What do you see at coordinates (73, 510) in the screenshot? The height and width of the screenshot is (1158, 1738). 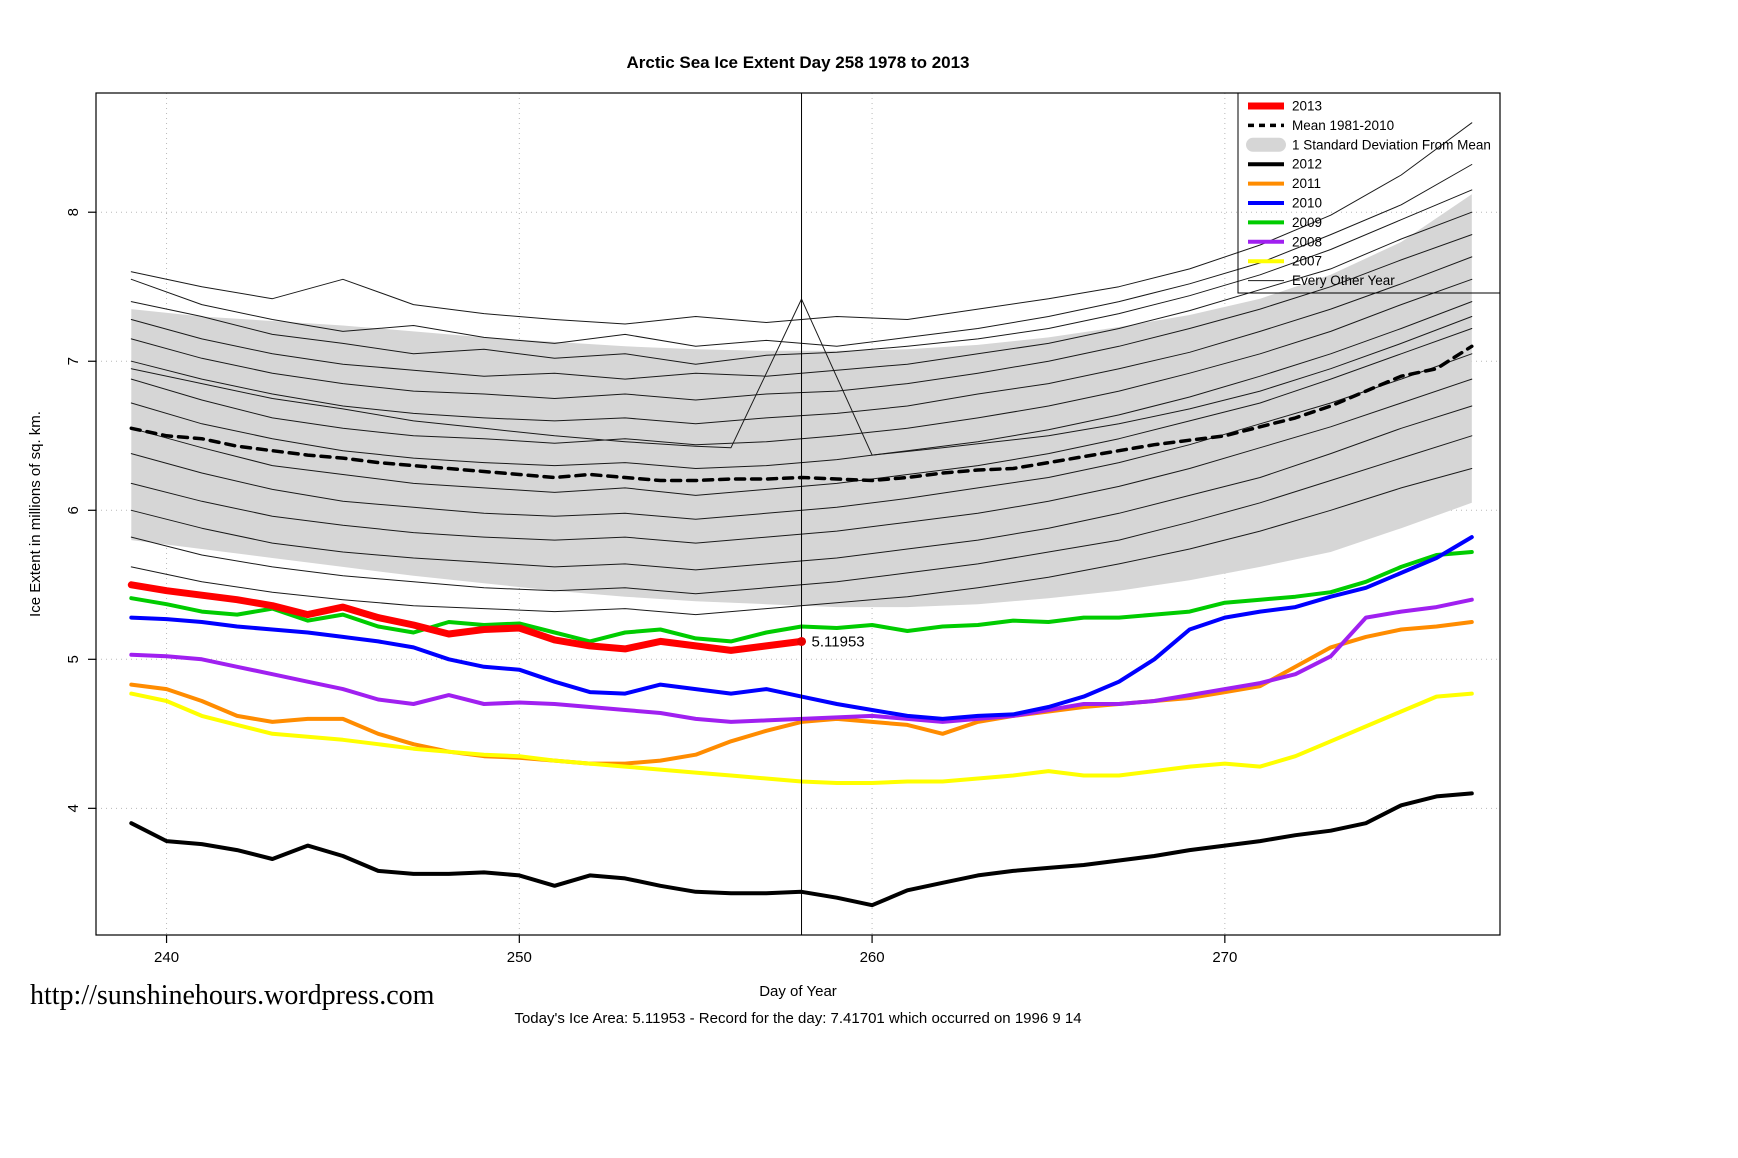 I see `y-tick-label: 6` at bounding box center [73, 510].